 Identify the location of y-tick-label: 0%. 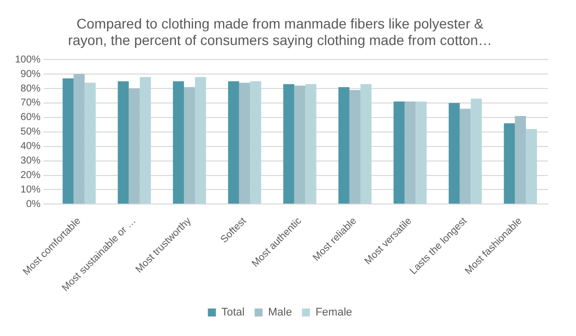
(33, 204).